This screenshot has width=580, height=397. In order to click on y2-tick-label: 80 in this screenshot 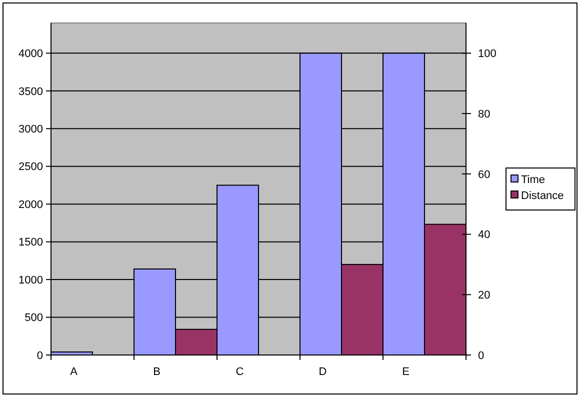, I will do `click(484, 114)`.